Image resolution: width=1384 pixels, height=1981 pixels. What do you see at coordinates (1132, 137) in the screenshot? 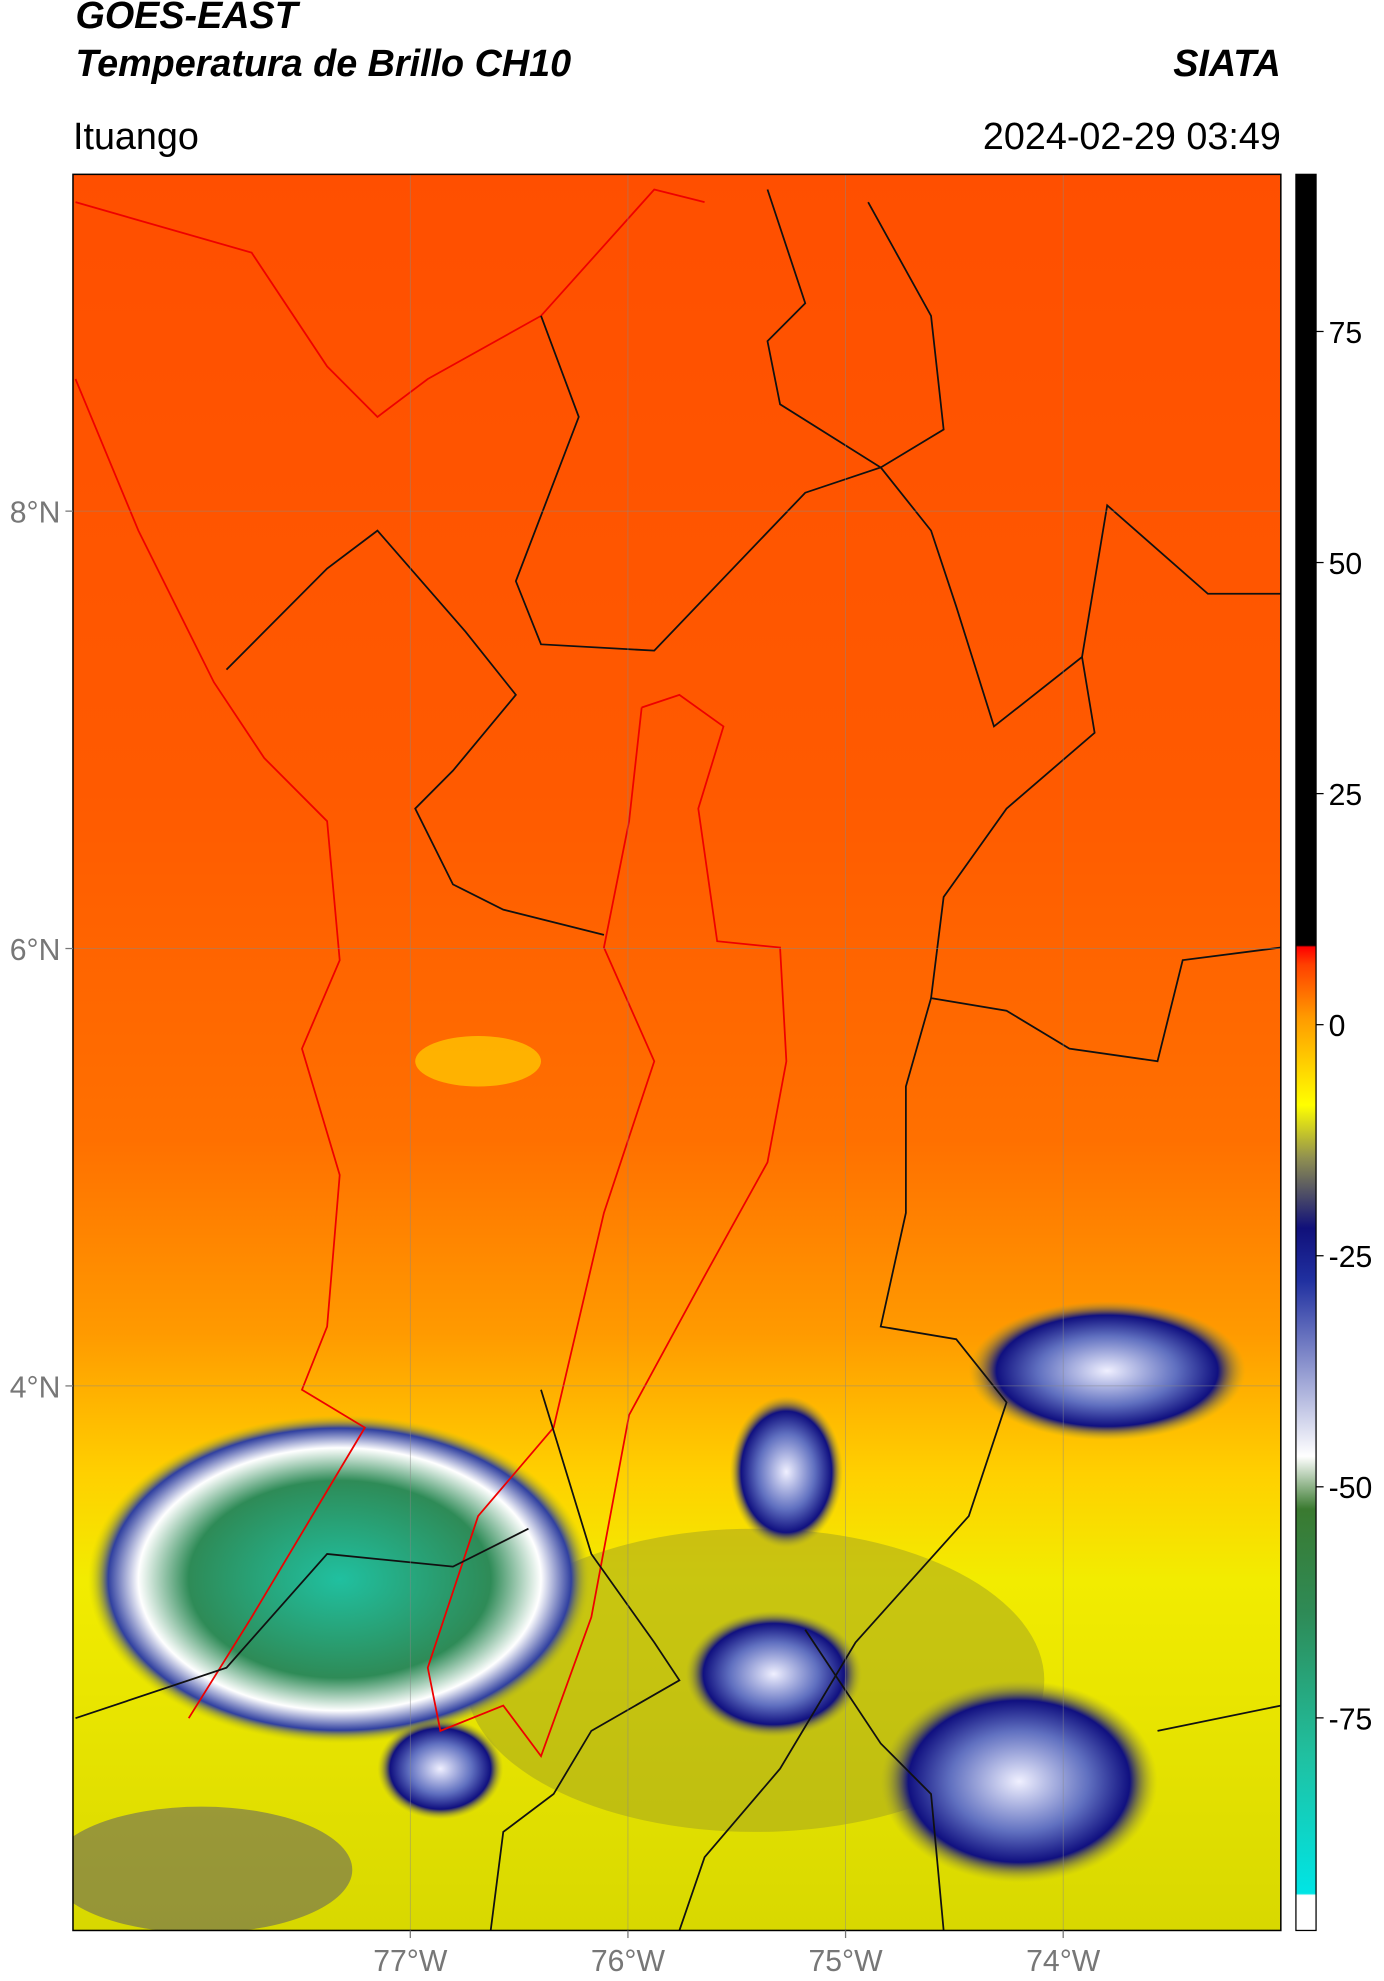
I see `datetime: 2024-02-29 03:49` at bounding box center [1132, 137].